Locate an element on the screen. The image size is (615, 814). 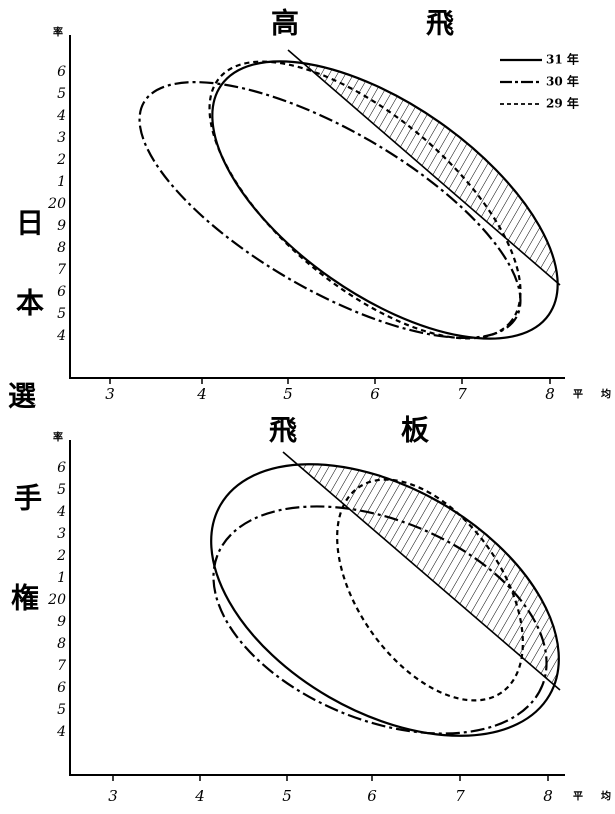
legend-label: 30 年 is located at coordinates (562, 81).